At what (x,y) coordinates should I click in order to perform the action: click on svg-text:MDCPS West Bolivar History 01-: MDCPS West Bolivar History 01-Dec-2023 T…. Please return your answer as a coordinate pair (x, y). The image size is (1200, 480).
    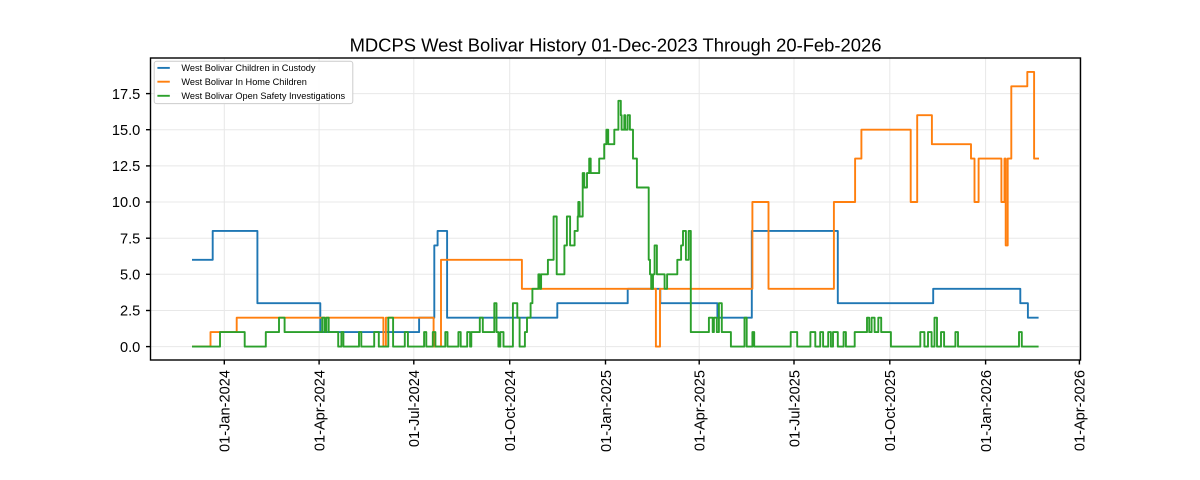
    Looking at the image, I should click on (616, 45).